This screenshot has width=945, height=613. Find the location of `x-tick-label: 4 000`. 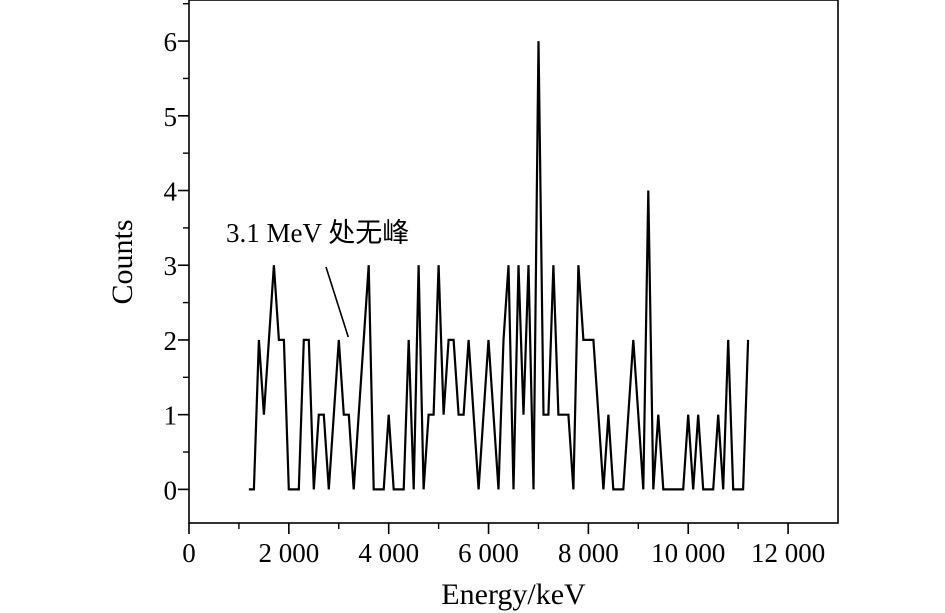

x-tick-label: 4 000 is located at coordinates (388, 553).